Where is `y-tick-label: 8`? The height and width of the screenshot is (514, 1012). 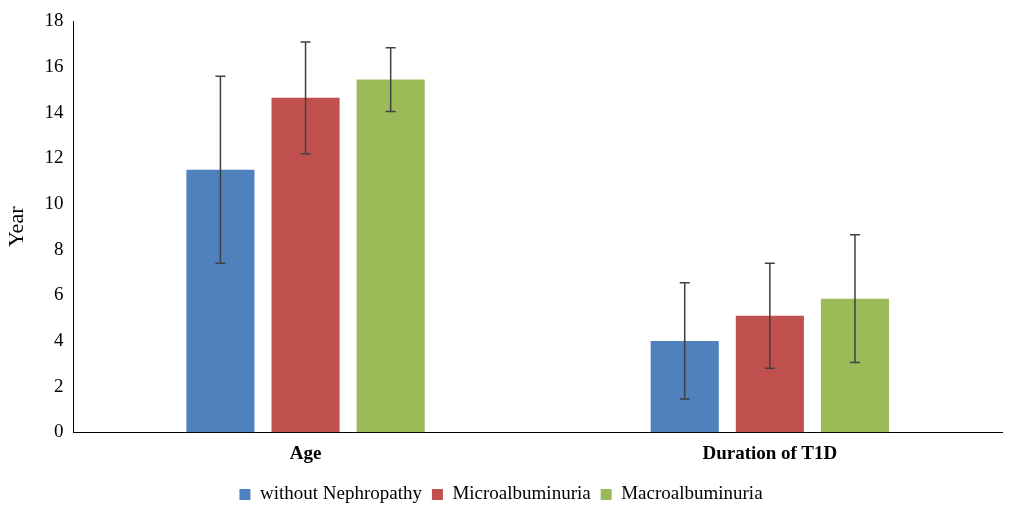
y-tick-label: 8 is located at coordinates (58, 248).